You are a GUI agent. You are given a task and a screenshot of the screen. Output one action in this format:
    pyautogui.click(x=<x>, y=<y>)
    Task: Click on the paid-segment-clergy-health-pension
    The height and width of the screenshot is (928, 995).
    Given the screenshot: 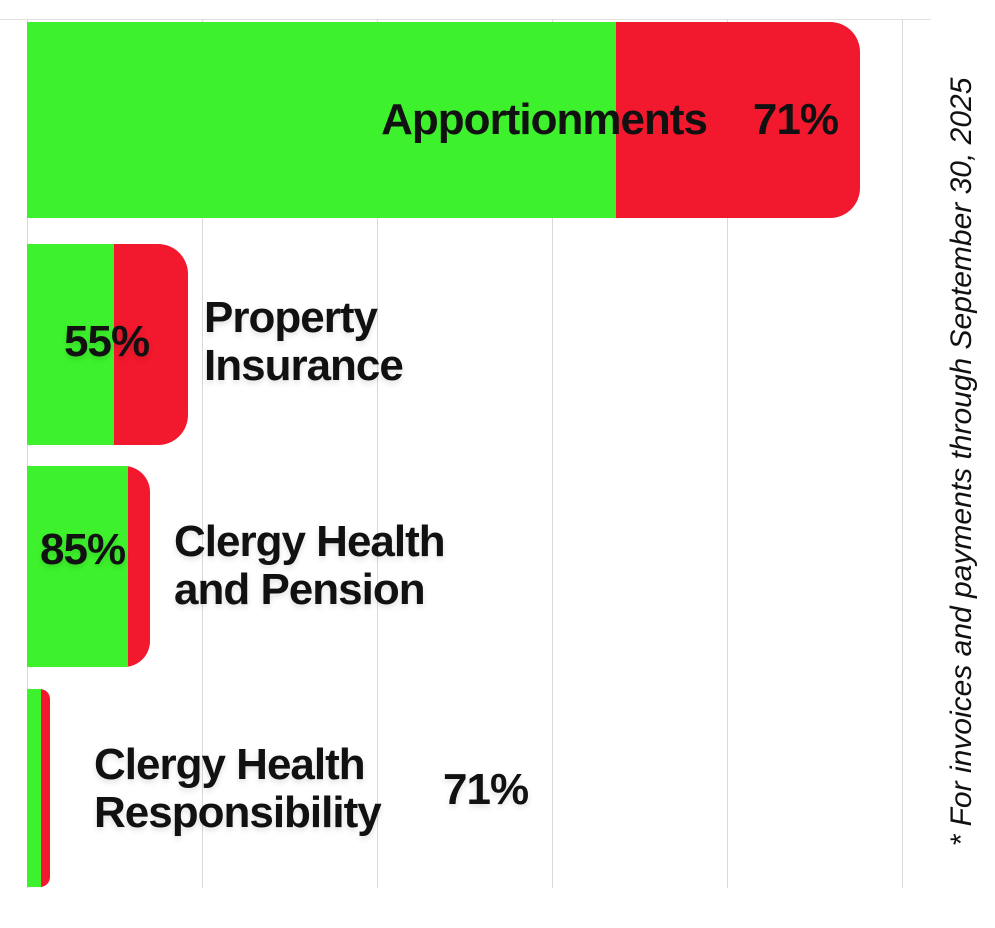 What is the action you would take?
    pyautogui.click(x=77, y=566)
    